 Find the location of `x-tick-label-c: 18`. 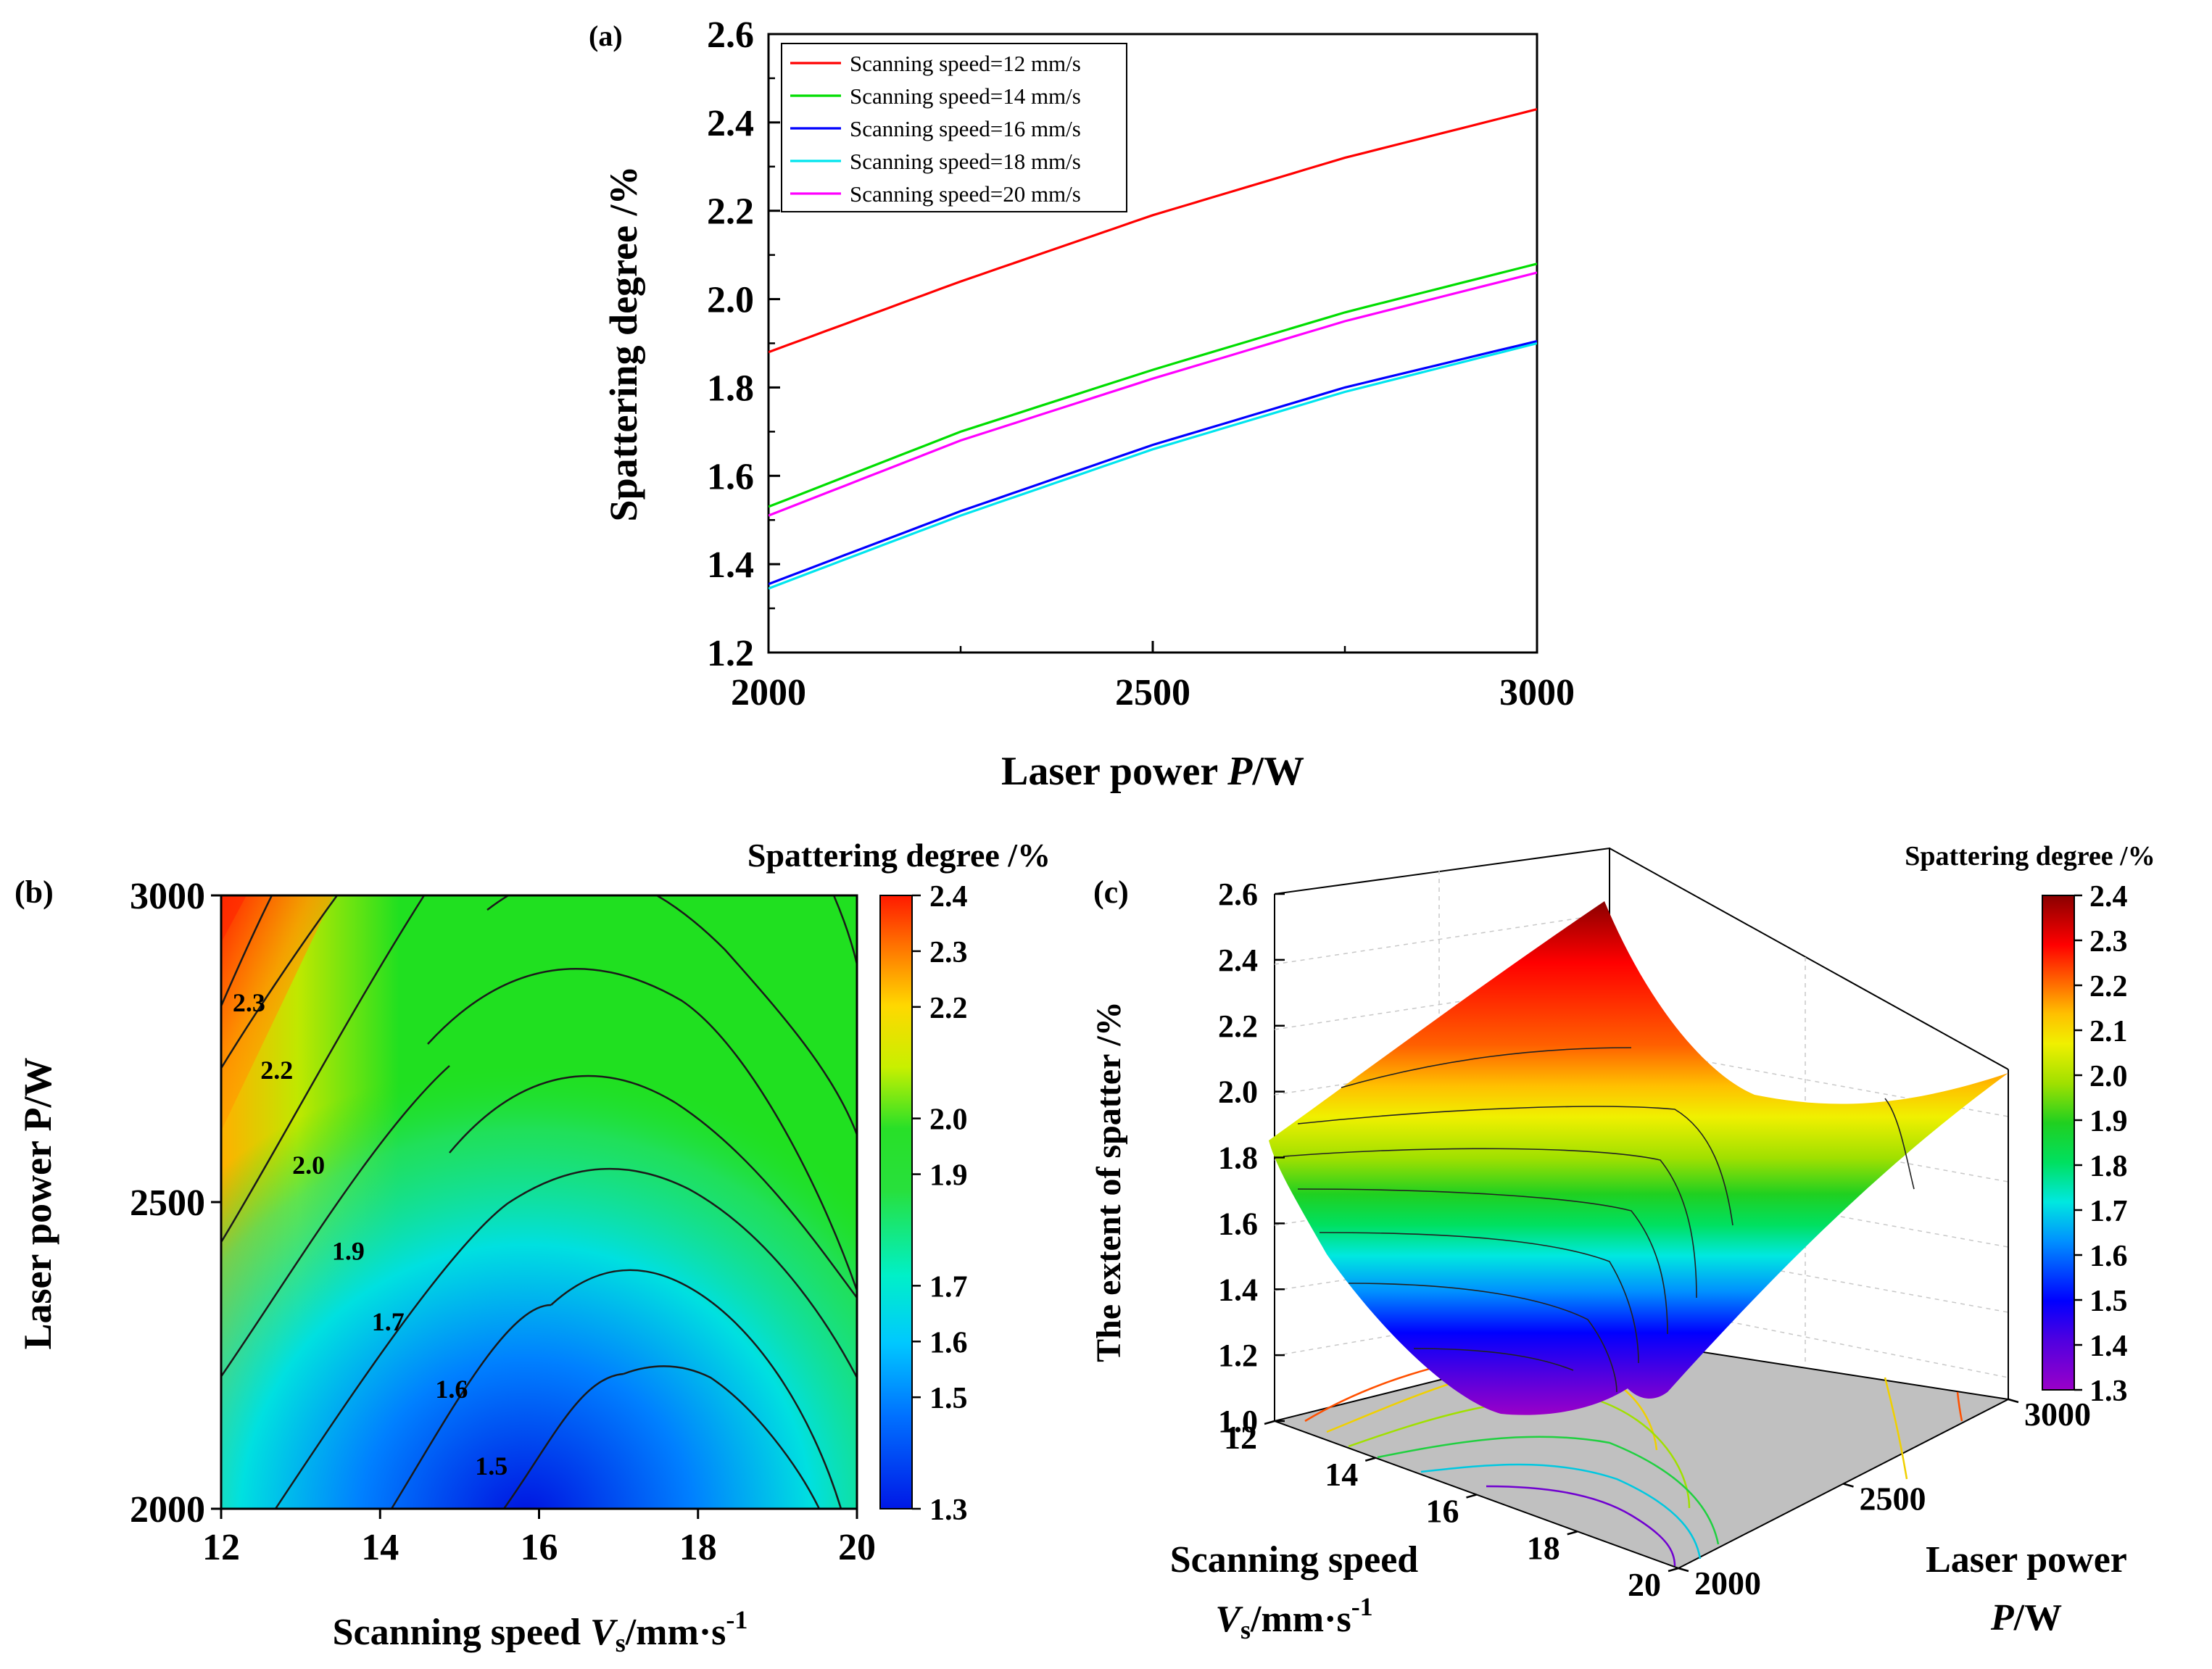

x-tick-label-c: 18 is located at coordinates (1543, 1547).